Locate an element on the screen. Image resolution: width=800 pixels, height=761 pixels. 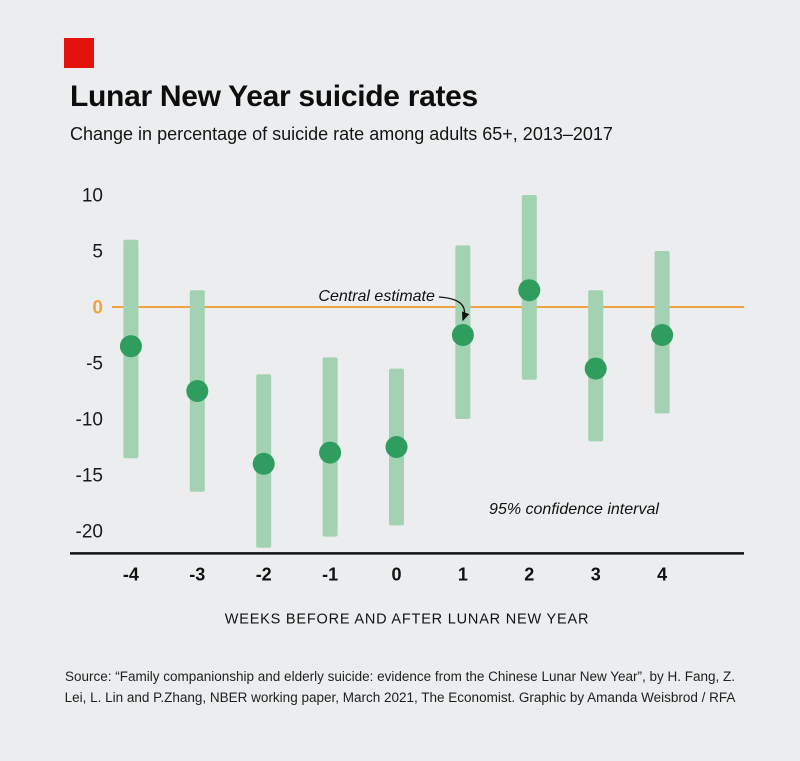
central-estimate-label: Central estimate is located at coordinates (376, 296).